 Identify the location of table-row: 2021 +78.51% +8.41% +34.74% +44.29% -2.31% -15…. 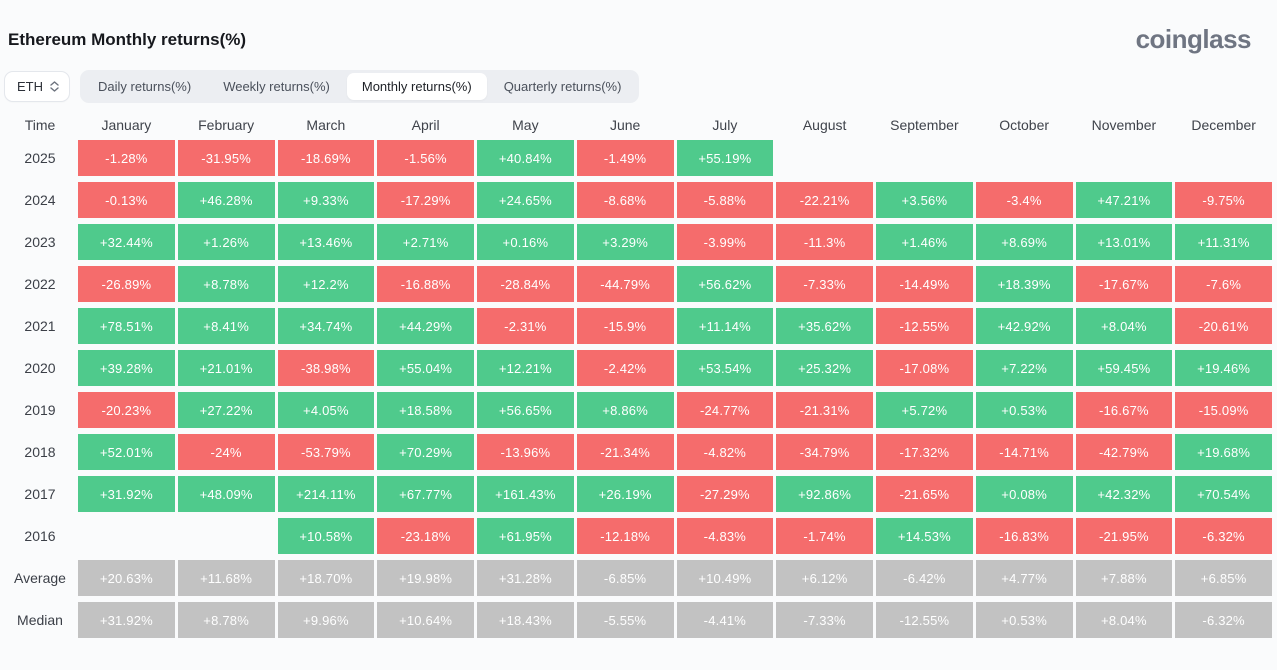
(638, 326).